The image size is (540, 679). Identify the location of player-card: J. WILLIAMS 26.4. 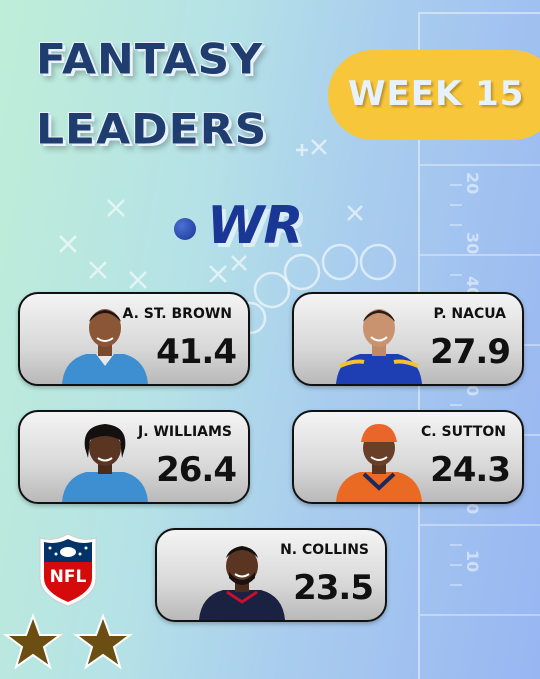
(134, 457).